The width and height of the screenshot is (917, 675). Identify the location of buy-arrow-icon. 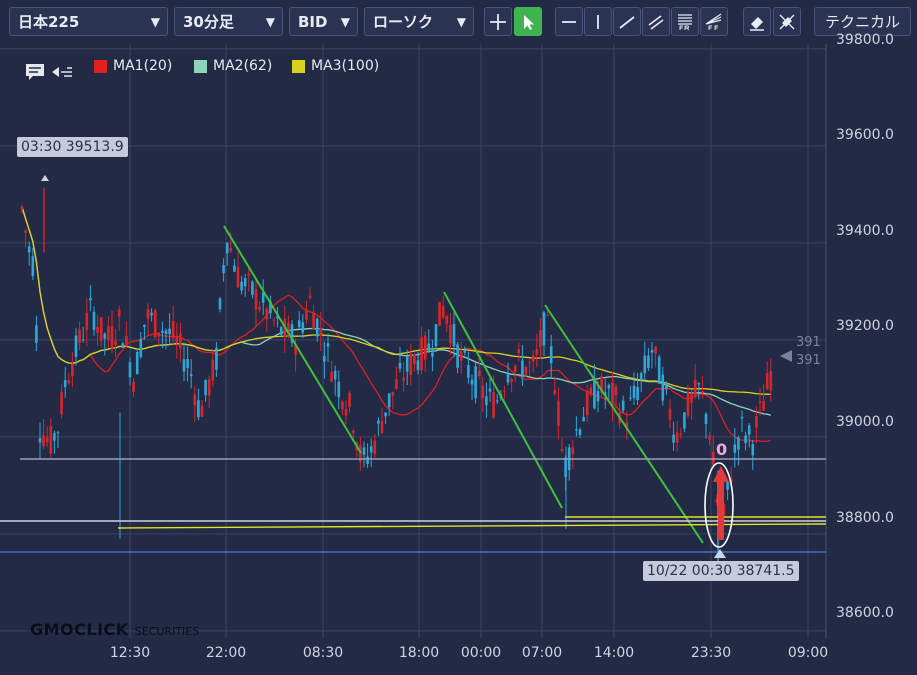
(721, 503).